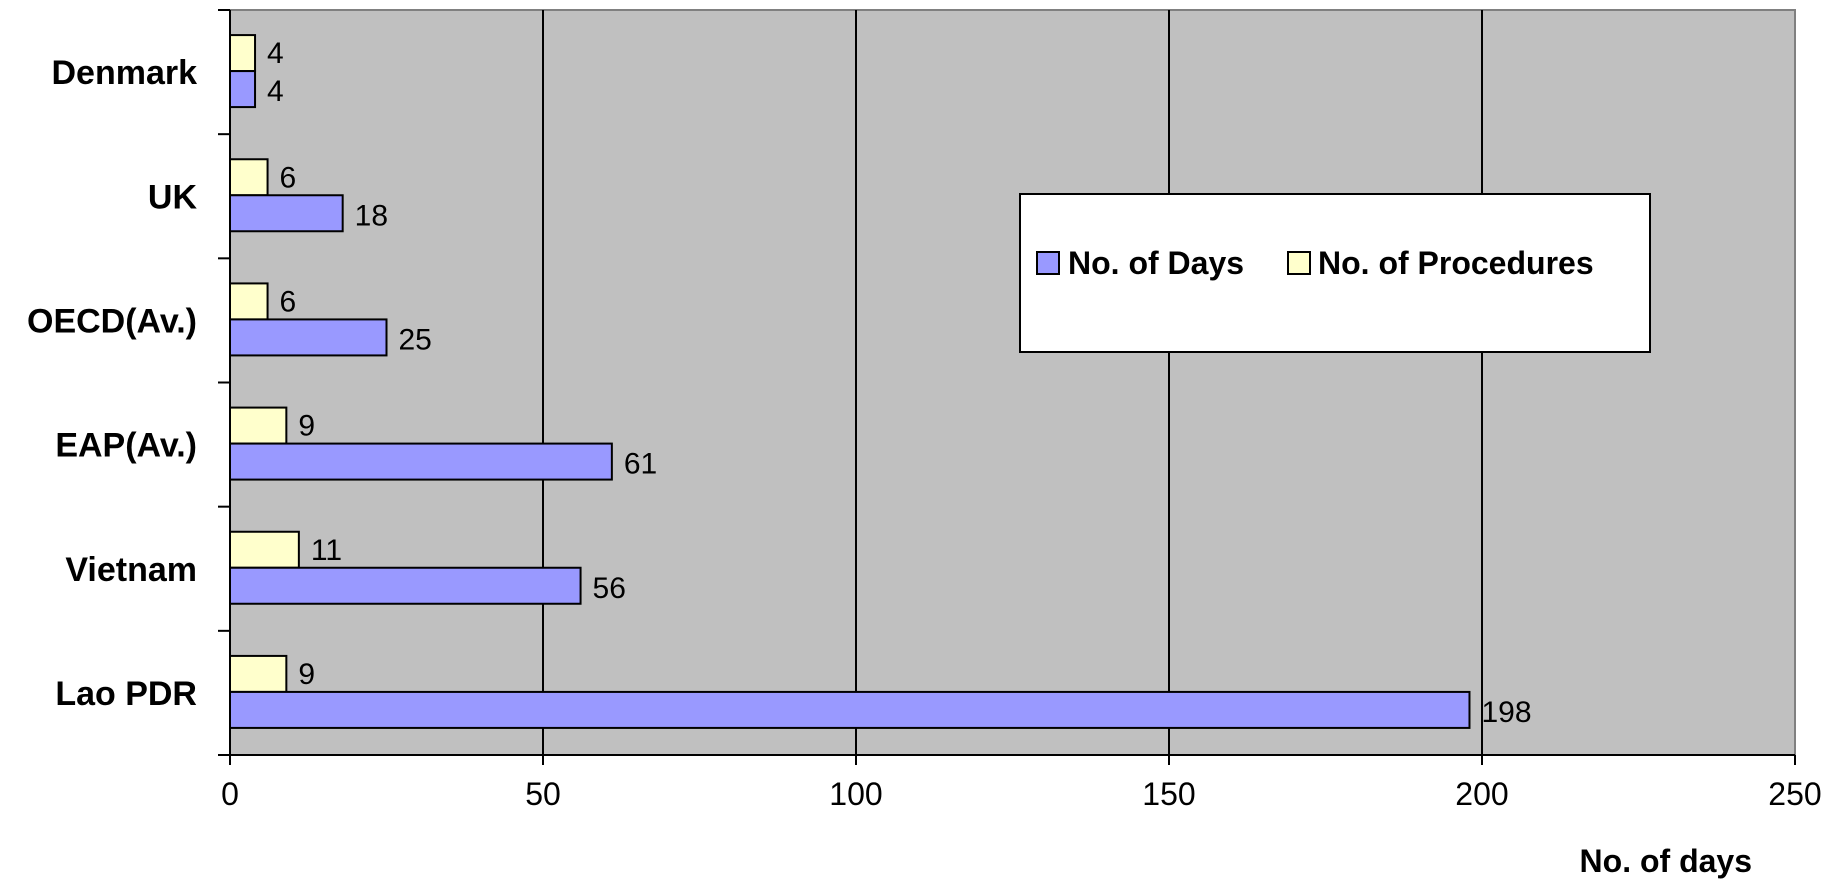  Describe the element at coordinates (371, 215) in the screenshot. I see `data-label-days-uk: 18` at that location.